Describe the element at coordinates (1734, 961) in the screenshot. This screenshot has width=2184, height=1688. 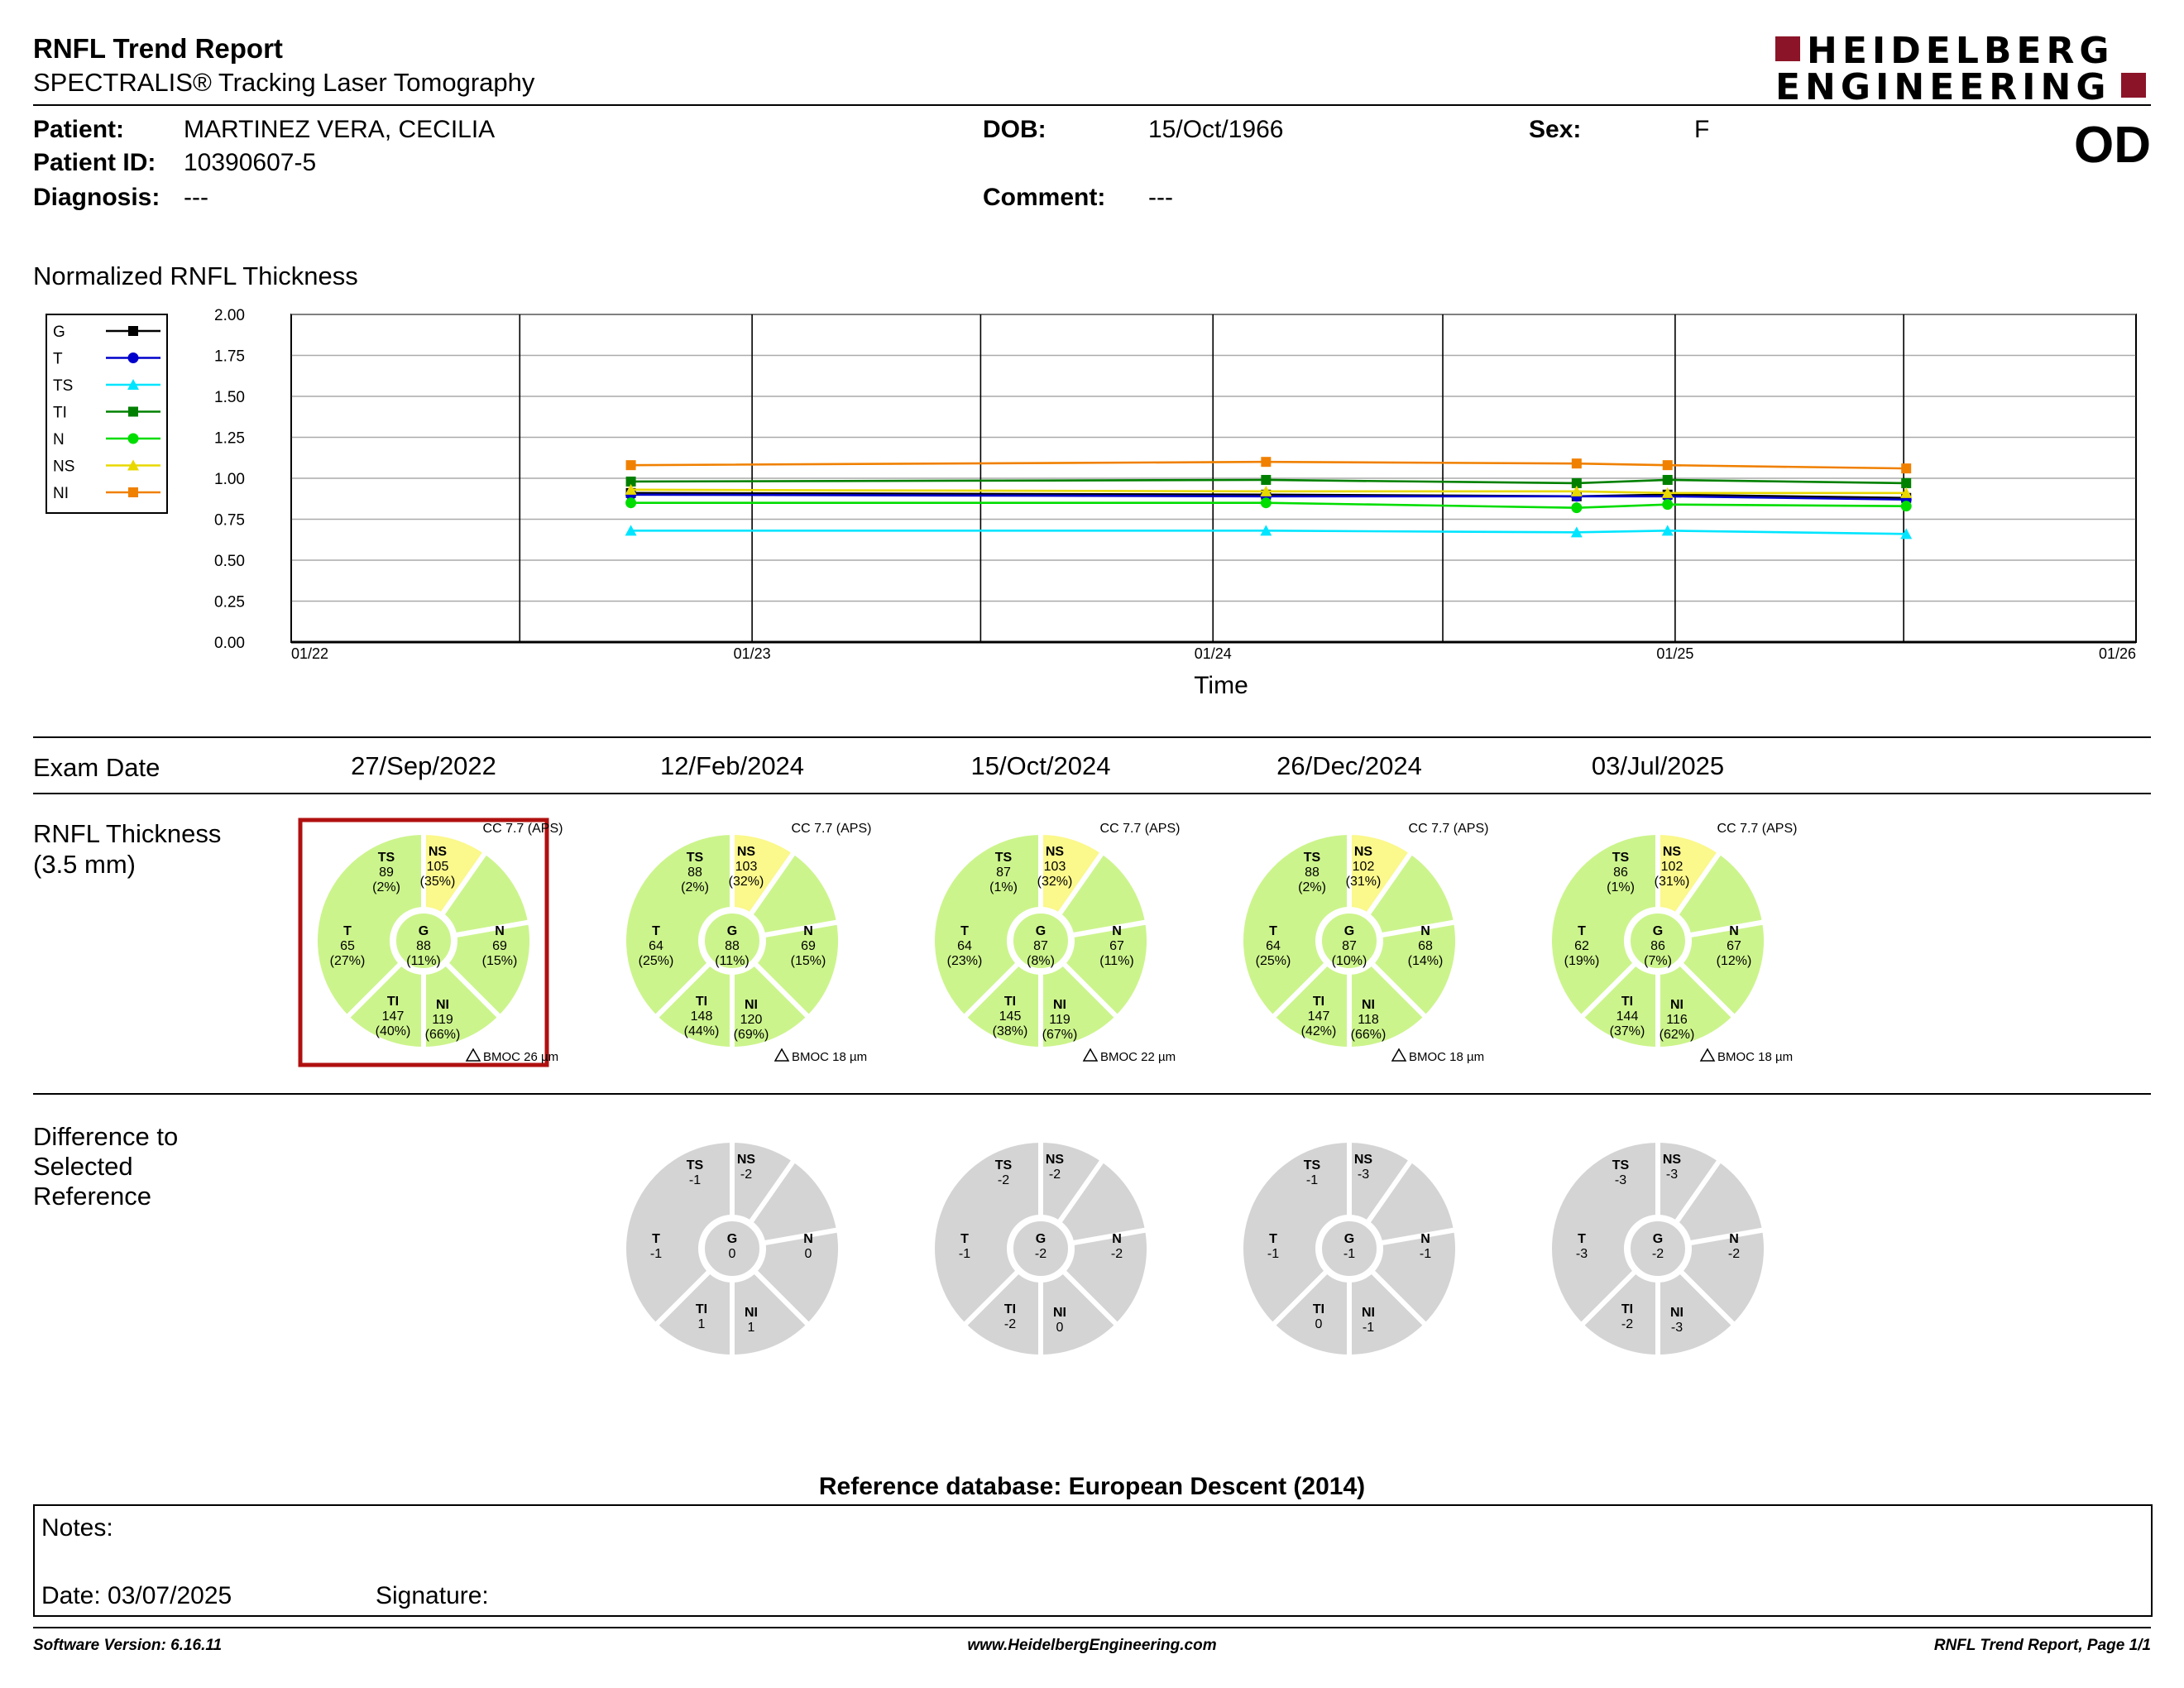
I see `sector-percentile: (12%)` at that location.